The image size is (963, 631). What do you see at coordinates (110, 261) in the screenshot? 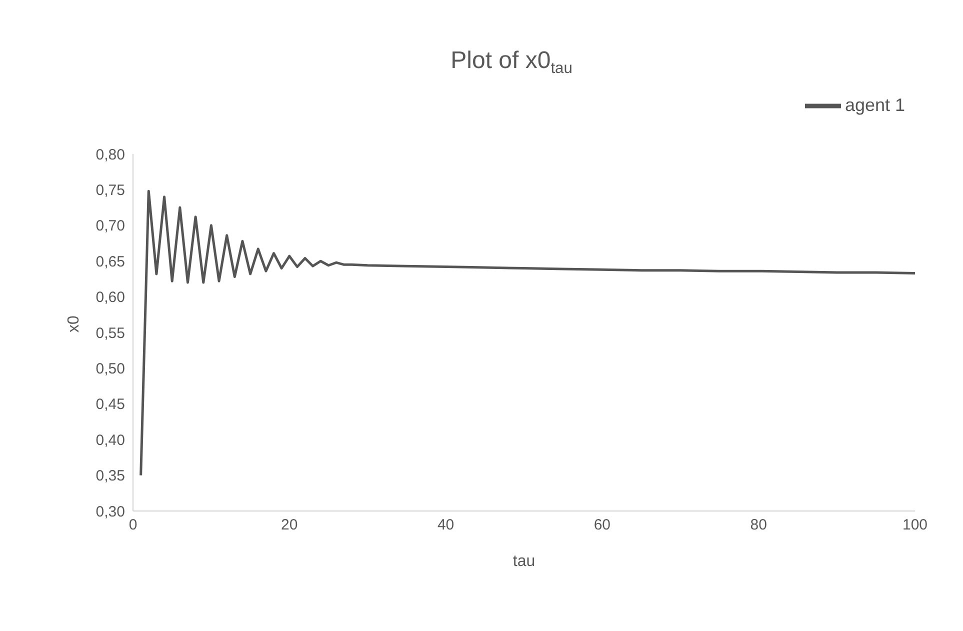
I see `y-tick-label: 0,65` at bounding box center [110, 261].